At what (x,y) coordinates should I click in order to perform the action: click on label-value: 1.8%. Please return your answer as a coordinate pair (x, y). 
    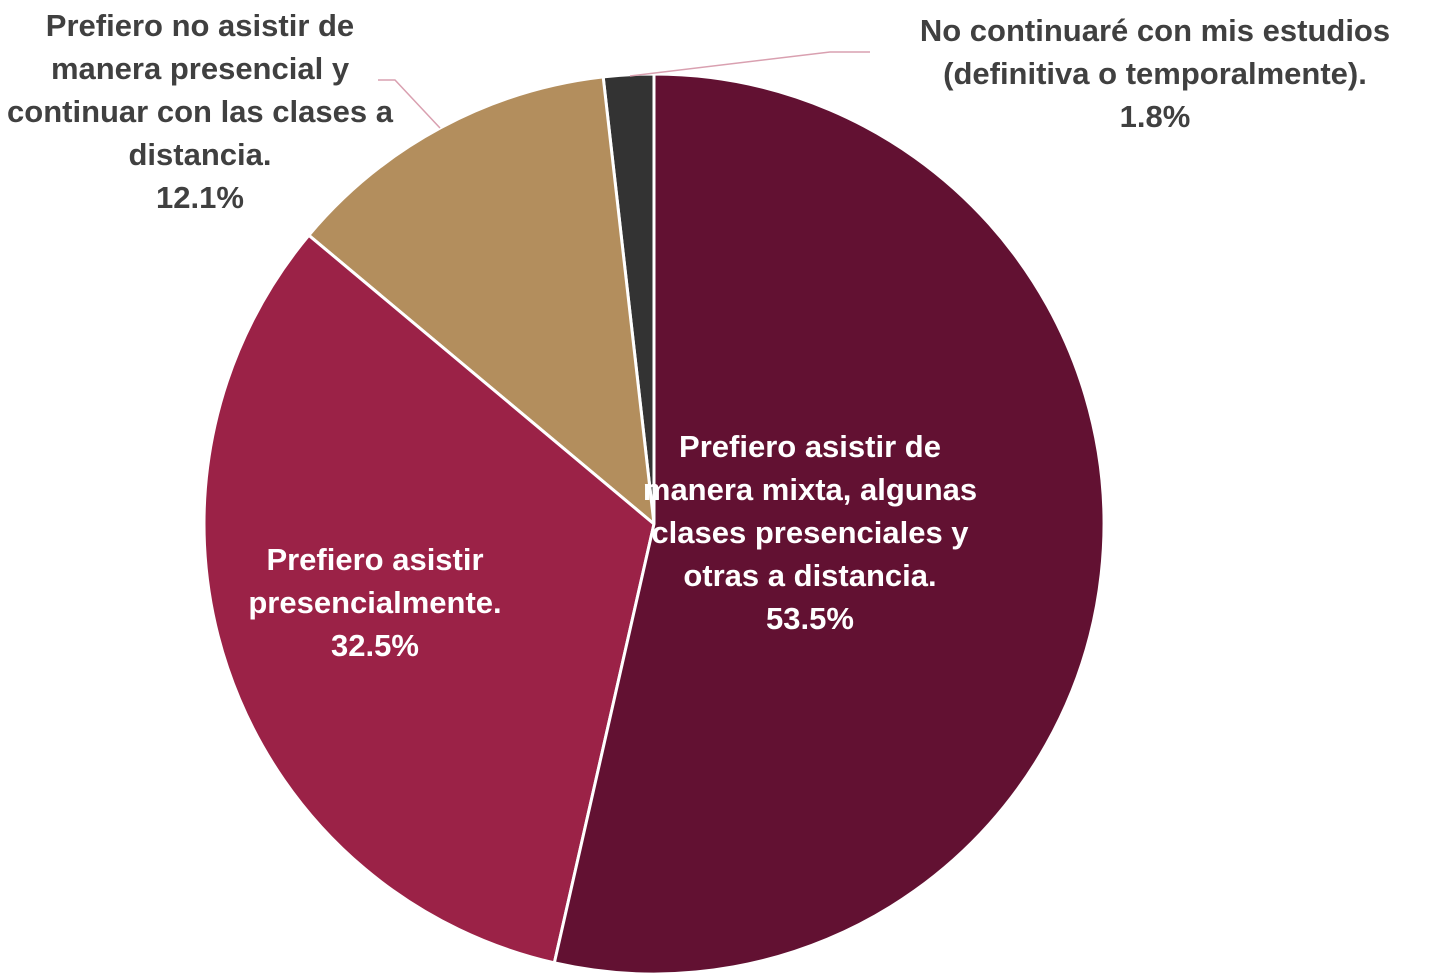
    Looking at the image, I should click on (1155, 116).